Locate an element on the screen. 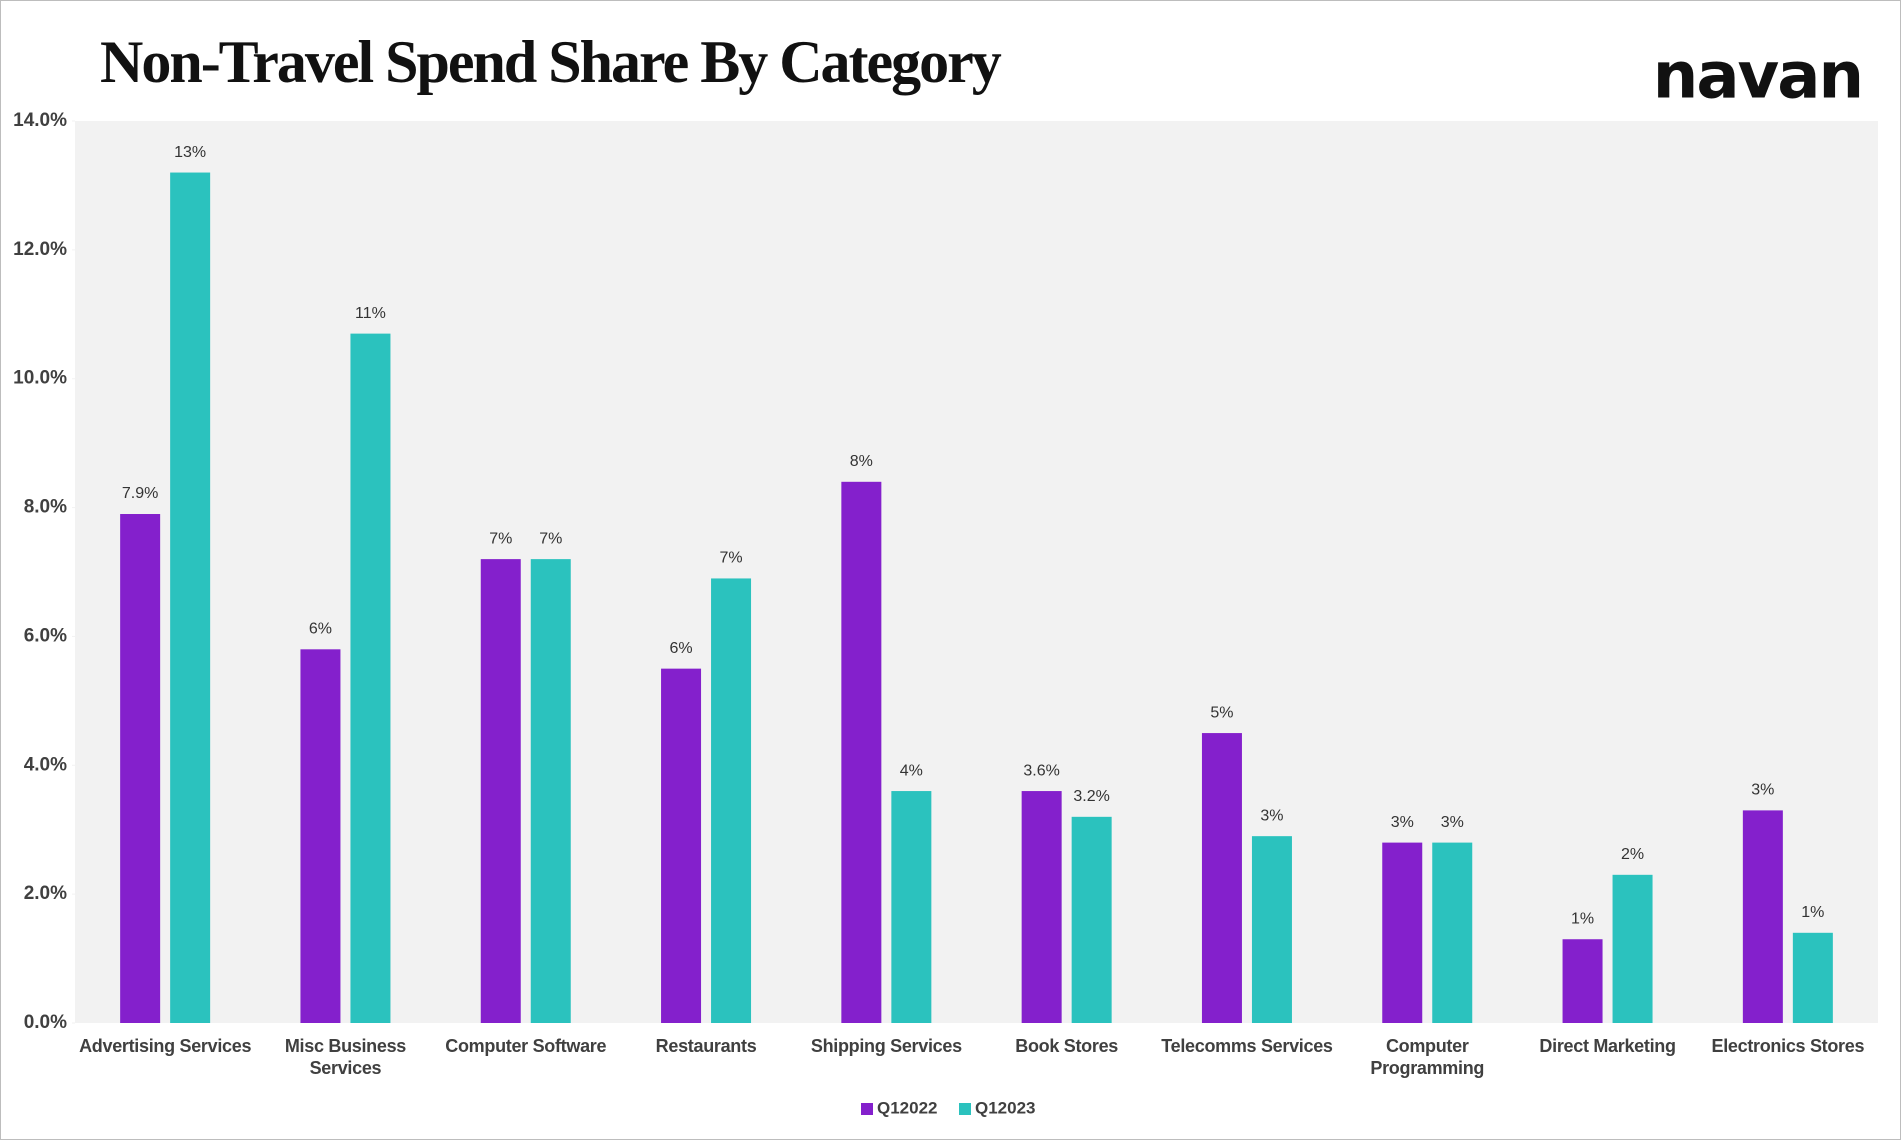  x-tick-label: Book Stores is located at coordinates (1066, 1046).